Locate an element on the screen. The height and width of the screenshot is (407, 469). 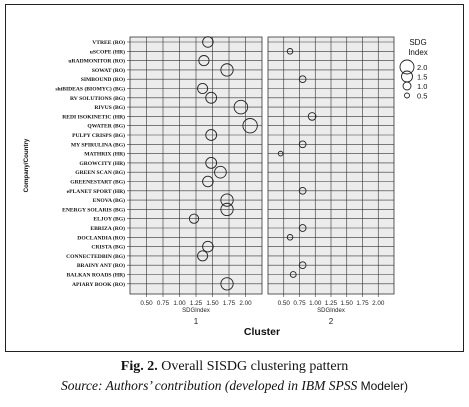
figure-title: Overall SISDG clustering pattern is located at coordinates (253, 366).